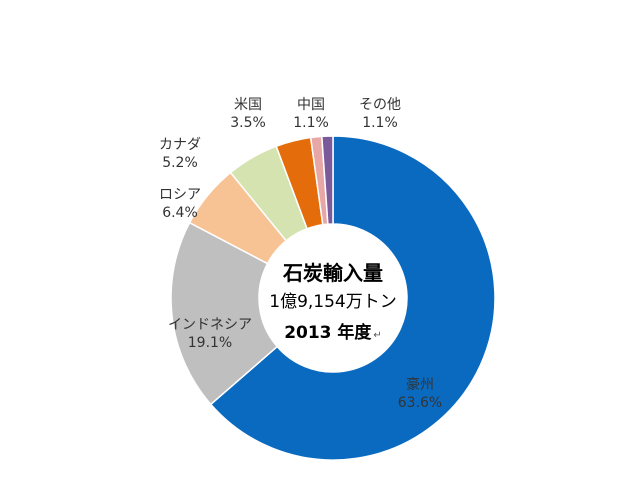  I want to click on label-other-pct: 1.1%, so click(380, 123).